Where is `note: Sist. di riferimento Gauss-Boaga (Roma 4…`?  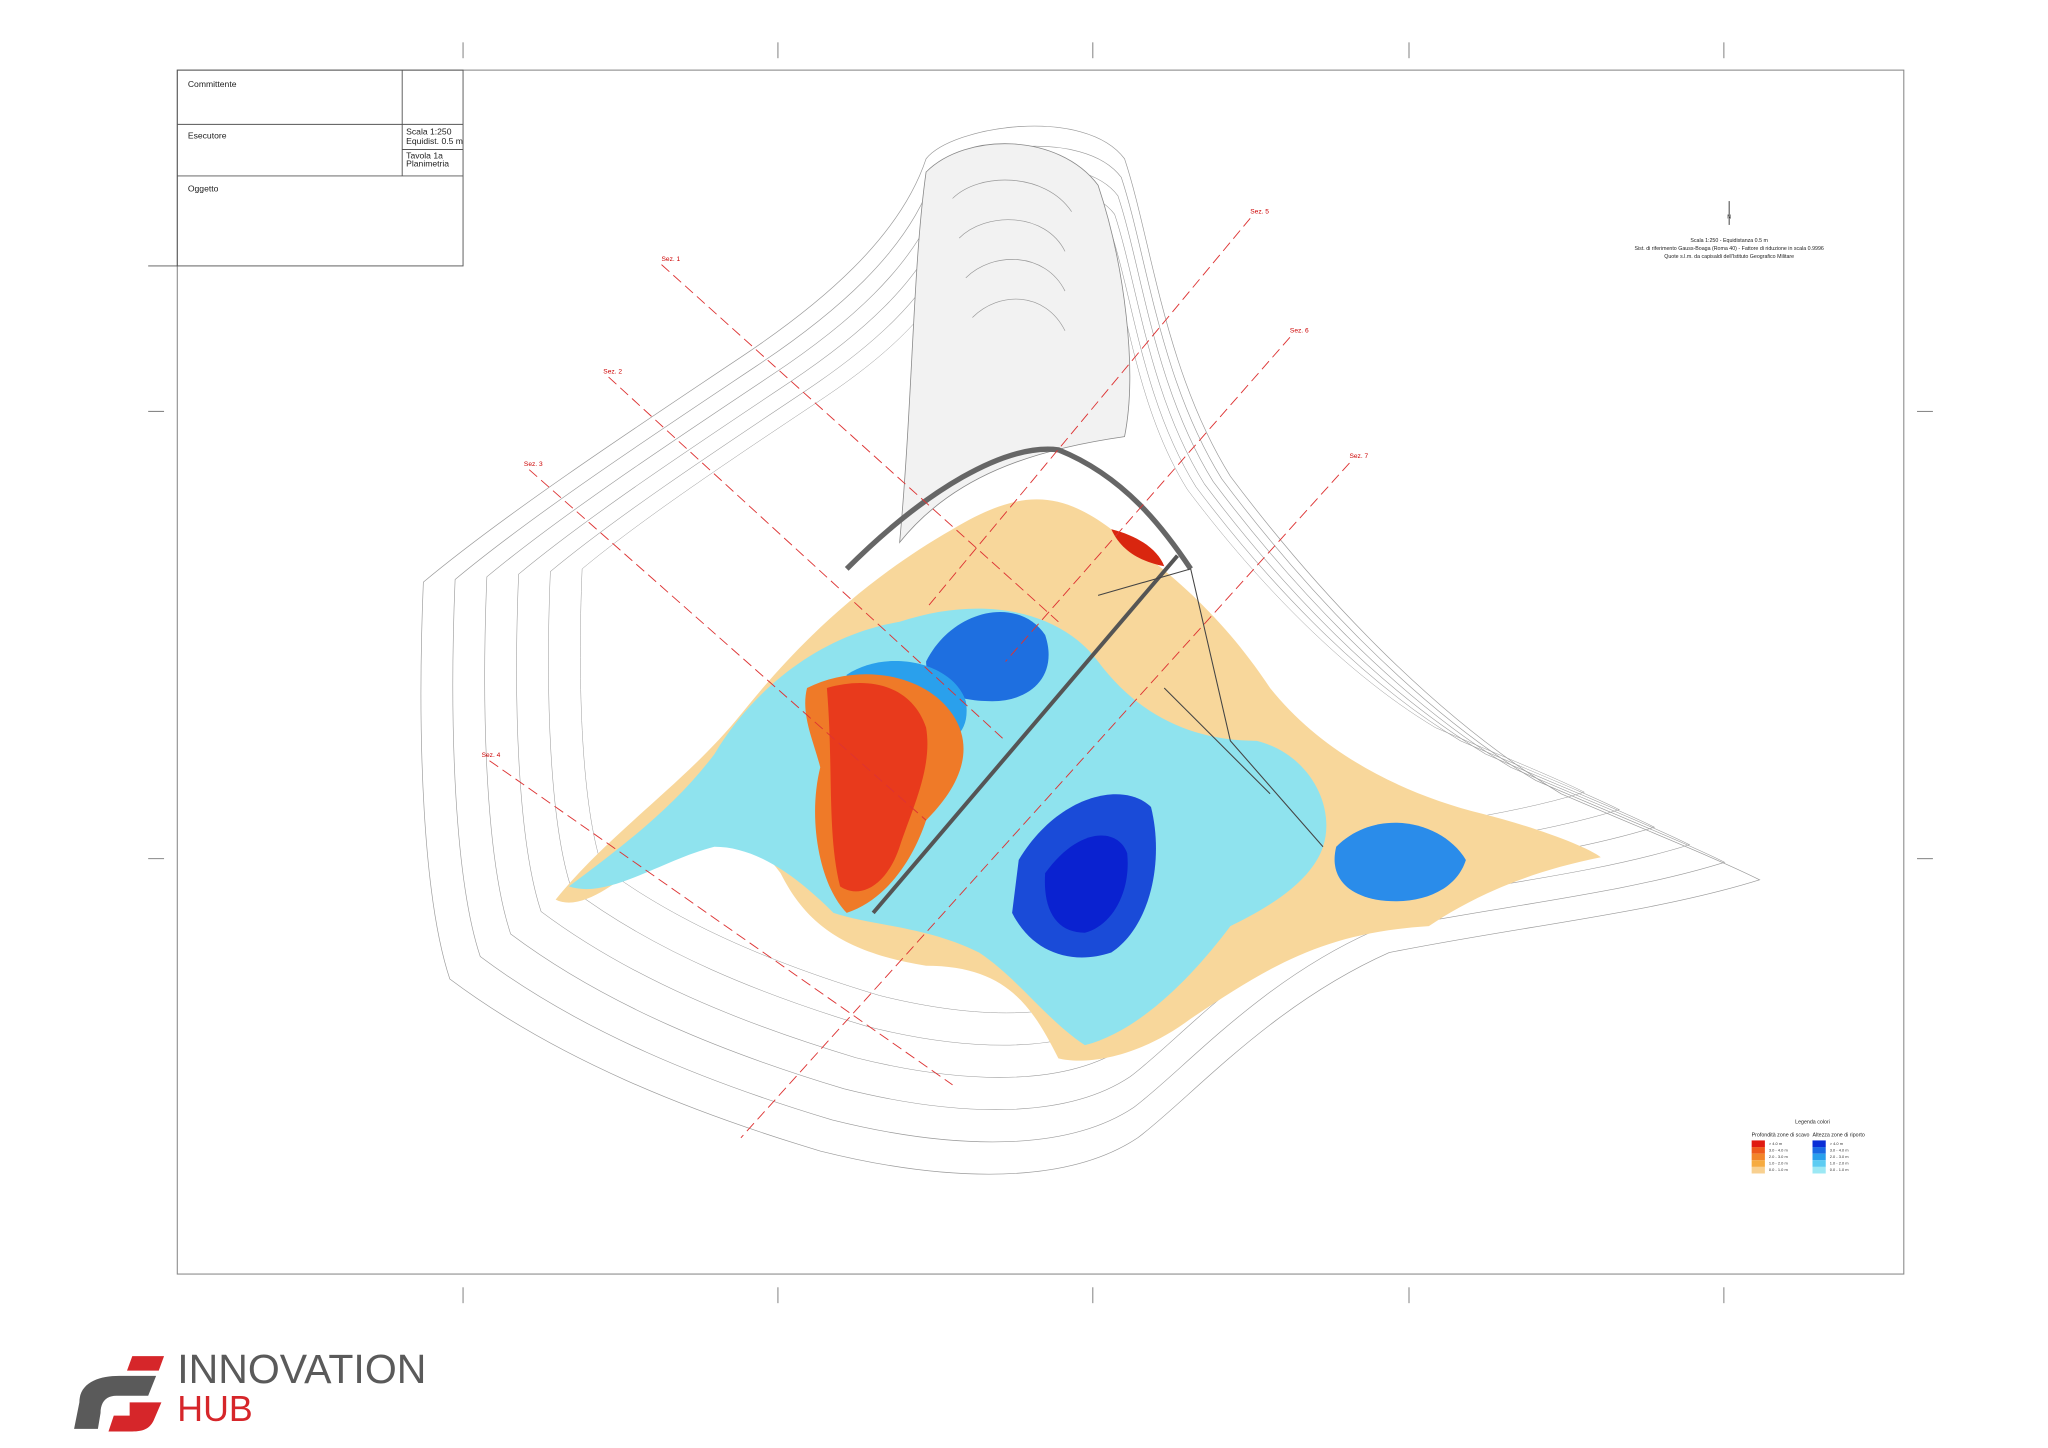 note: Sist. di riferimento Gauss-Boaga (Roma 4… is located at coordinates (1728, 249).